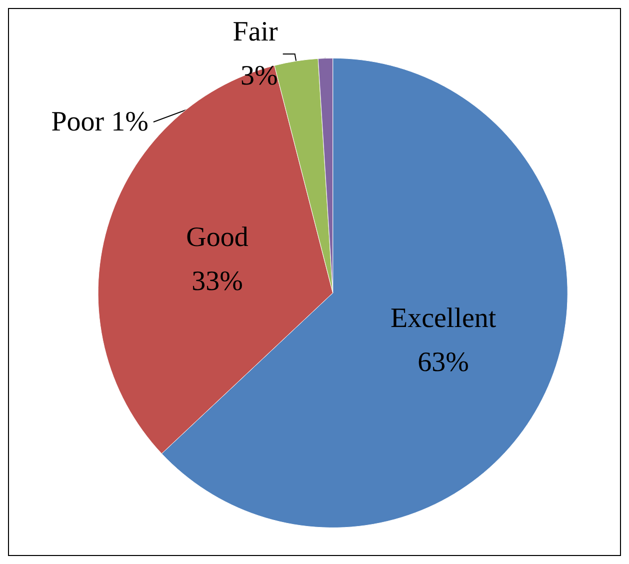 This screenshot has width=629, height=564. Describe the element at coordinates (217, 281) in the screenshot. I see `data-label: 33%` at that location.